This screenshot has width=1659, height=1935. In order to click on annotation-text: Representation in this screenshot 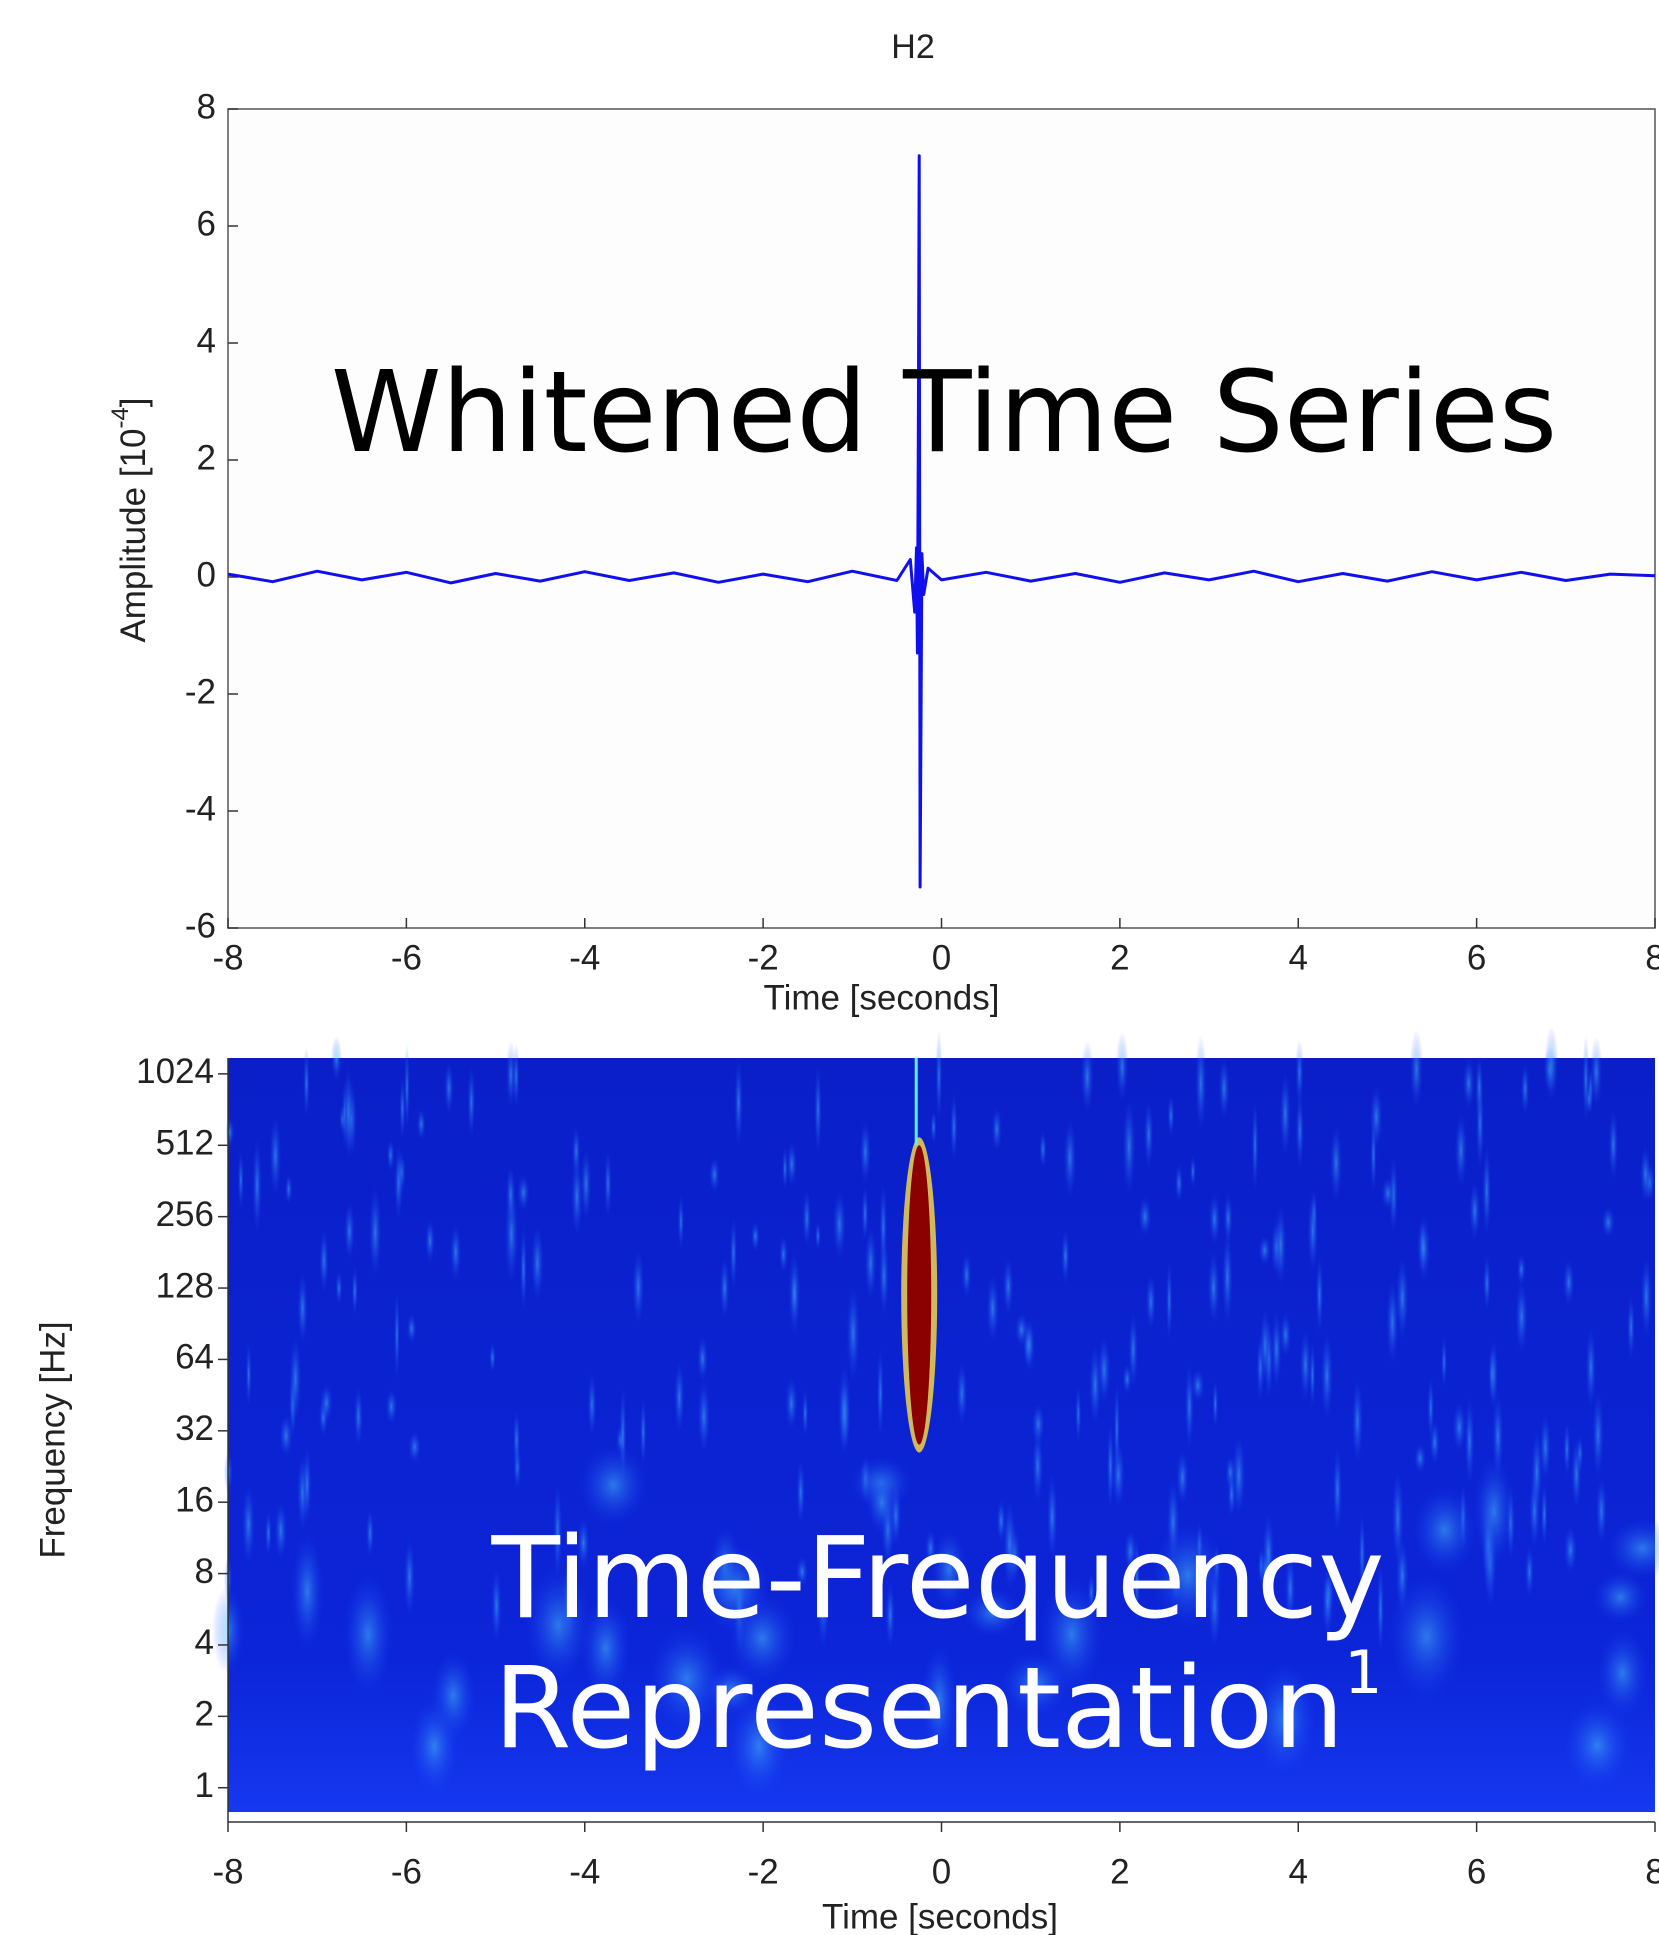, I will do `click(919, 1709)`.